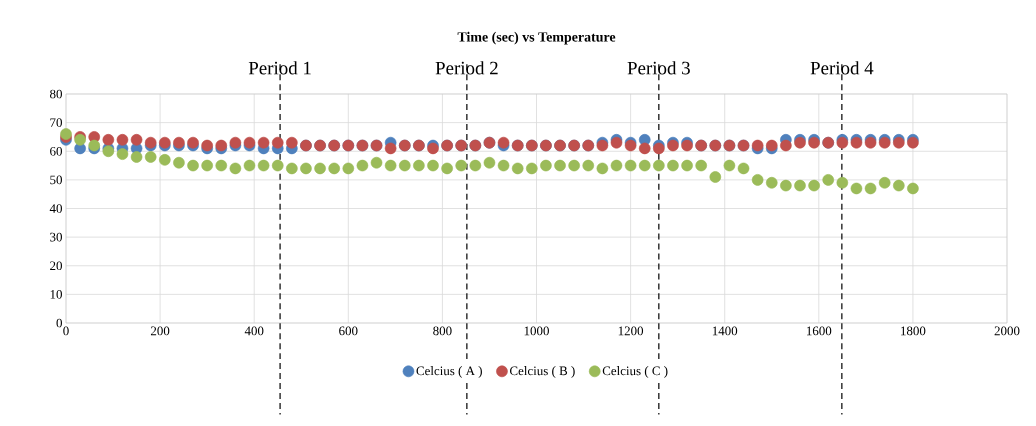 Image resolution: width=1036 pixels, height=426 pixels. What do you see at coordinates (842, 68) in the screenshot?
I see `ref-line-label: Period 4` at bounding box center [842, 68].